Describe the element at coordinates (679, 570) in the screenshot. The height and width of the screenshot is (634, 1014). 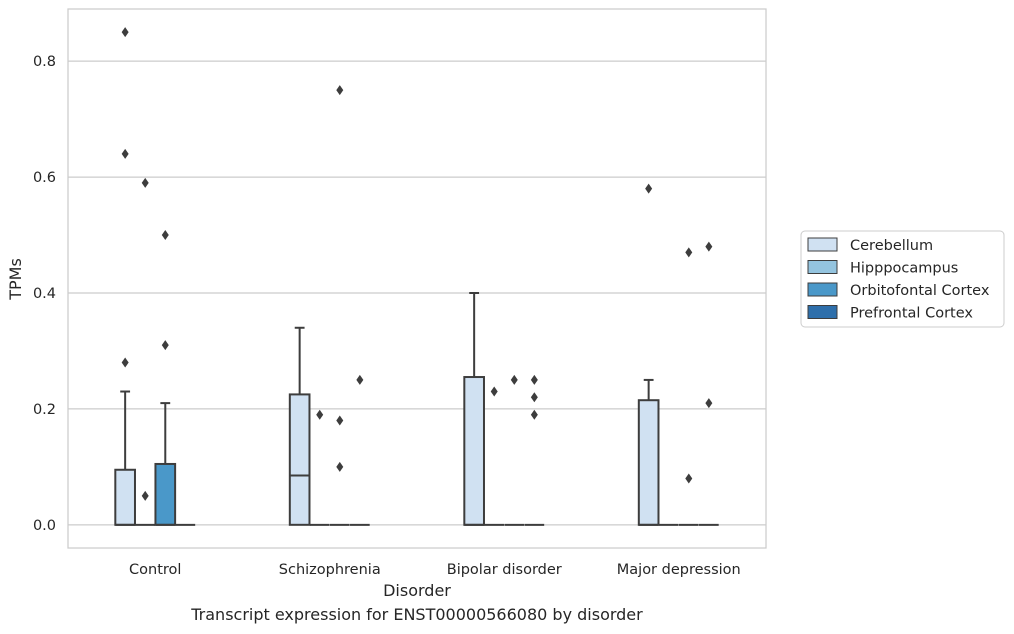
I see `x-tick-label: Major depression` at that location.